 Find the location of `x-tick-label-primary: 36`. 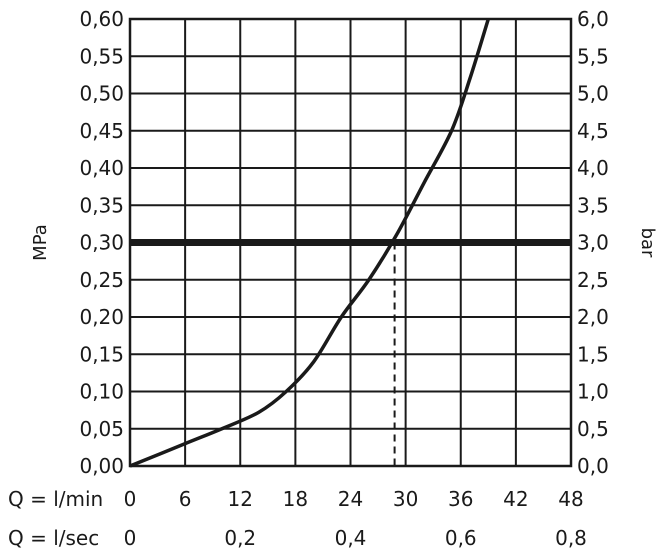

x-tick-label-primary: 36 is located at coordinates (460, 499).